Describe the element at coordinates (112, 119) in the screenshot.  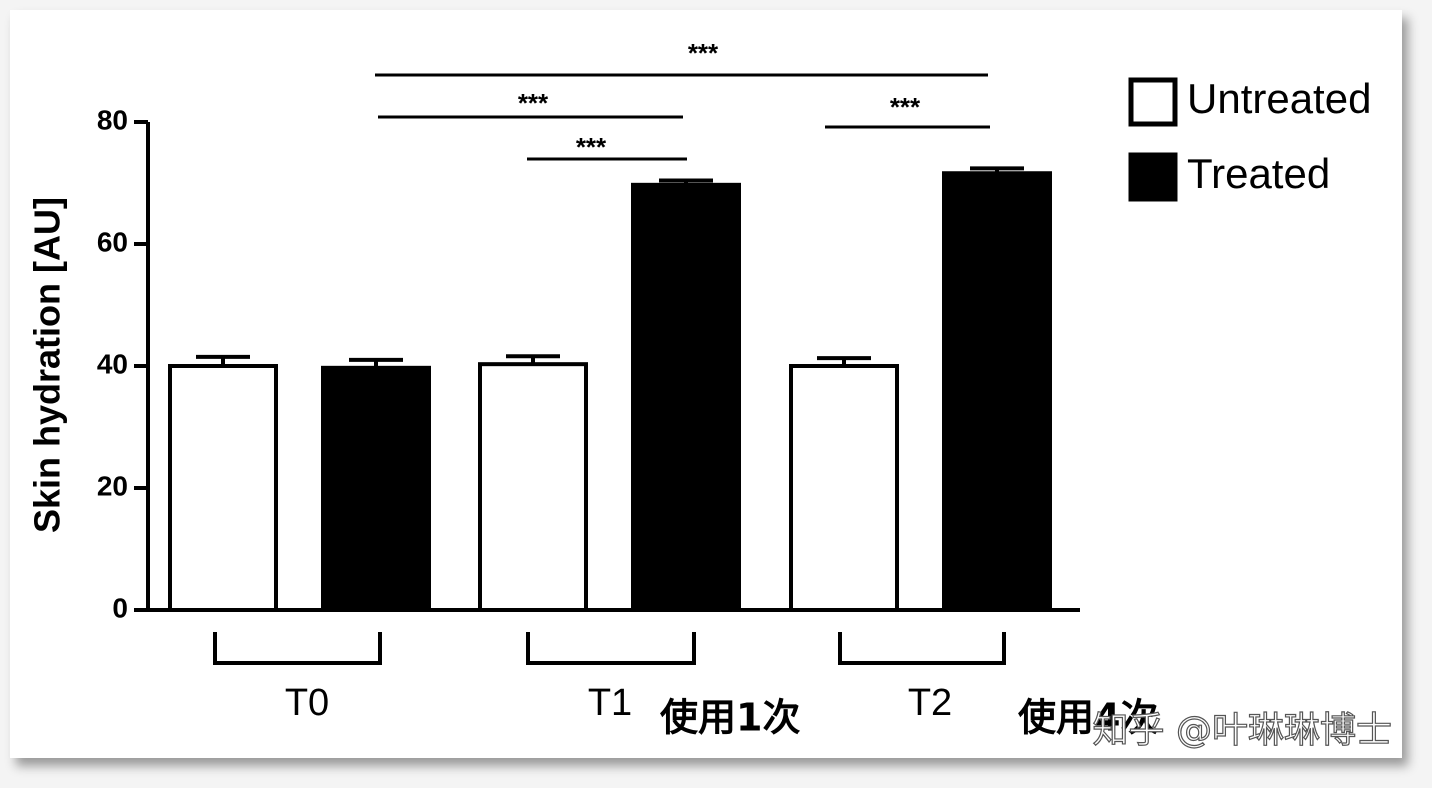
I see `y-tick-label: 80` at that location.